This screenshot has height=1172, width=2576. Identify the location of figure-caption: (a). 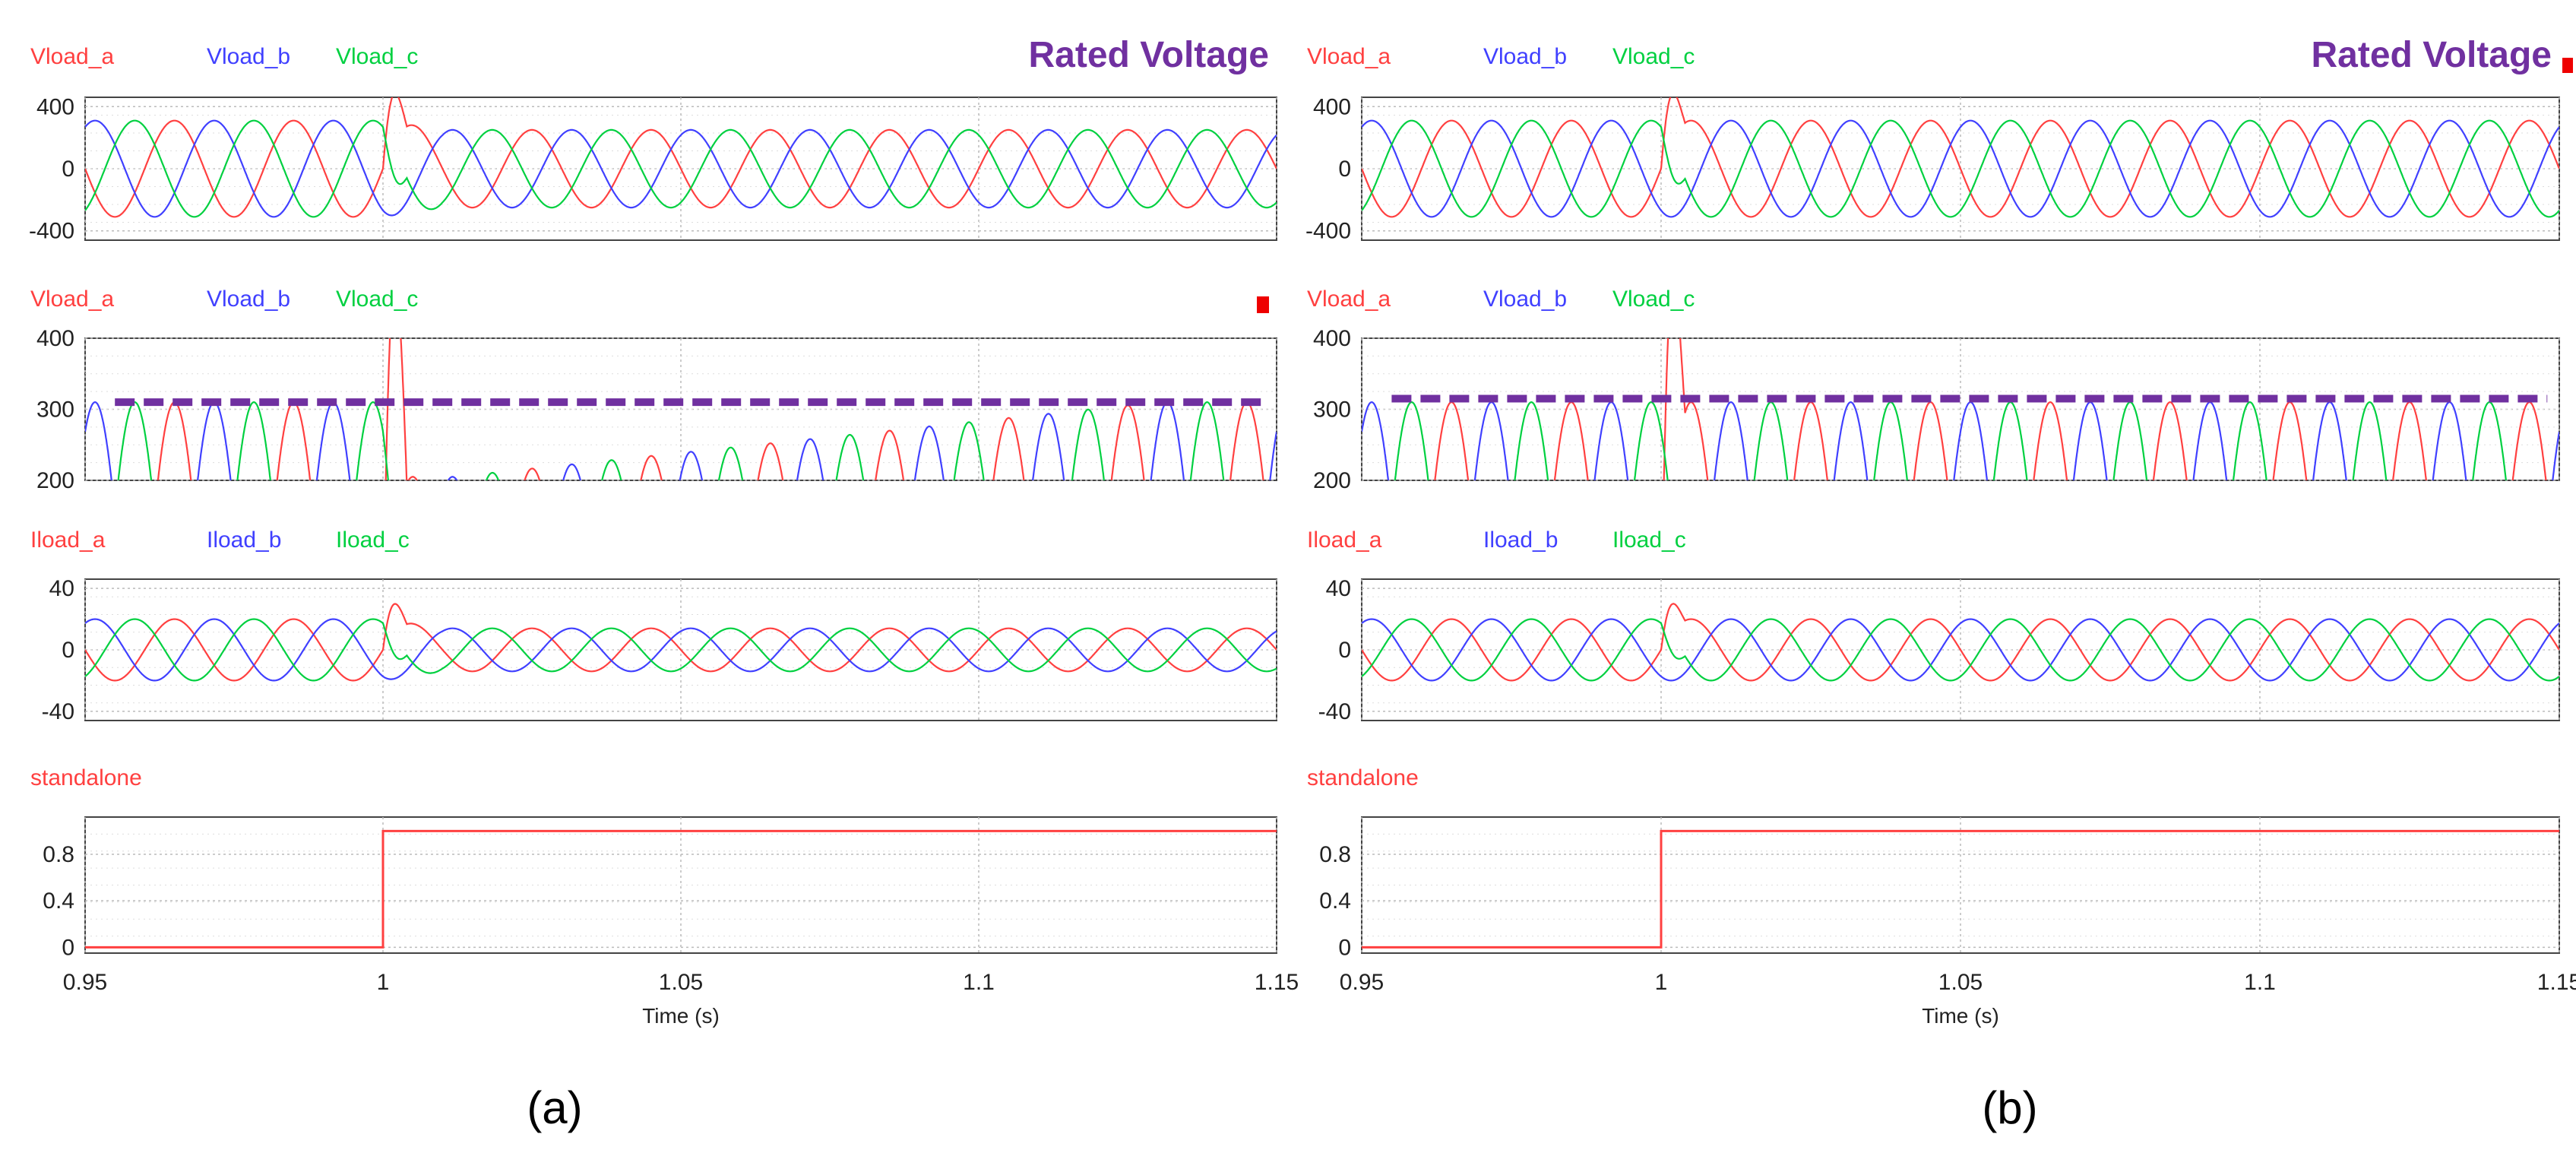
(554, 1107).